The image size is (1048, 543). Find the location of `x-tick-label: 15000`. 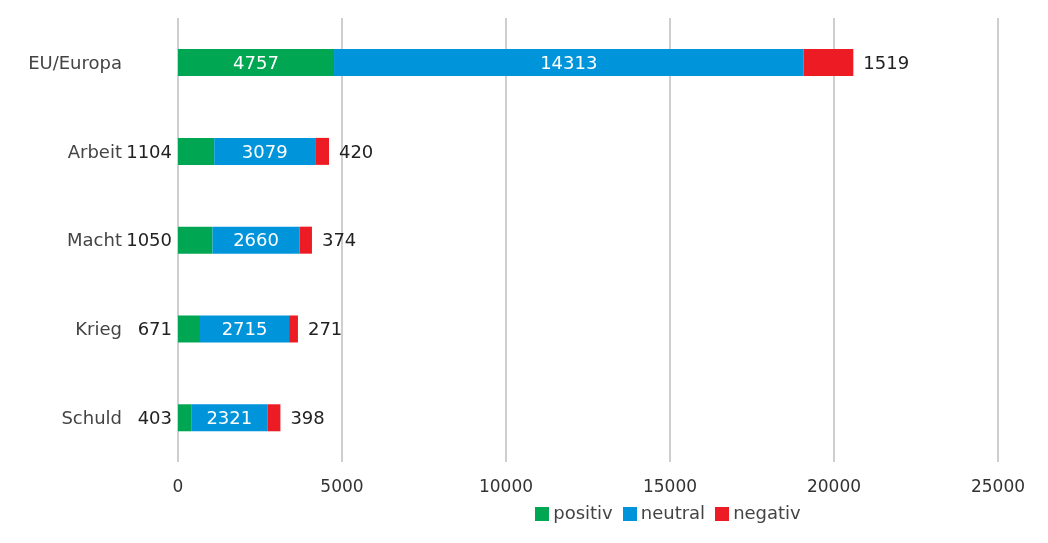

x-tick-label: 15000 is located at coordinates (670, 486).